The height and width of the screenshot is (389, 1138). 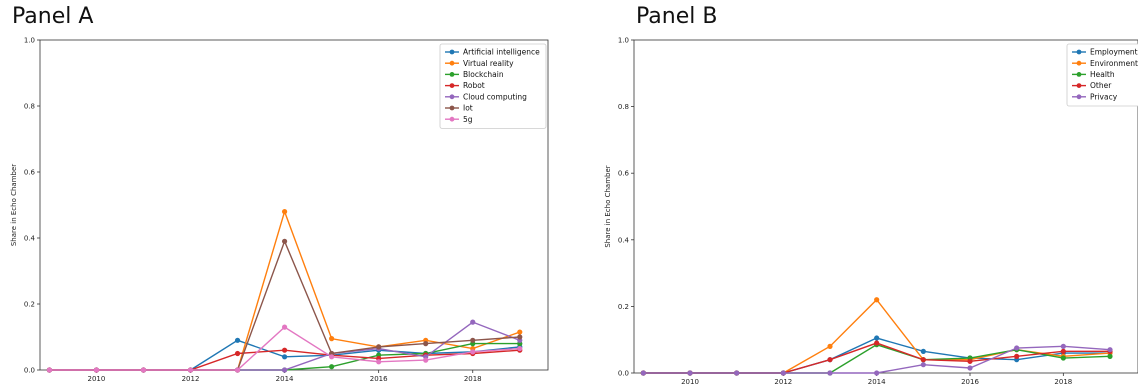 I want to click on legend-entry: Iot, so click(x=468, y=108).